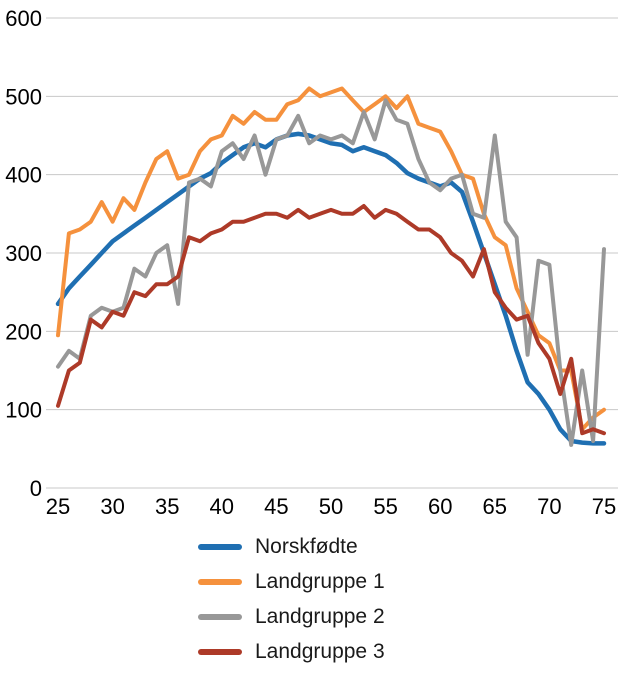 The height and width of the screenshot is (676, 620). Describe the element at coordinates (440, 506) in the screenshot. I see `x-tick-label-60: 60` at that location.